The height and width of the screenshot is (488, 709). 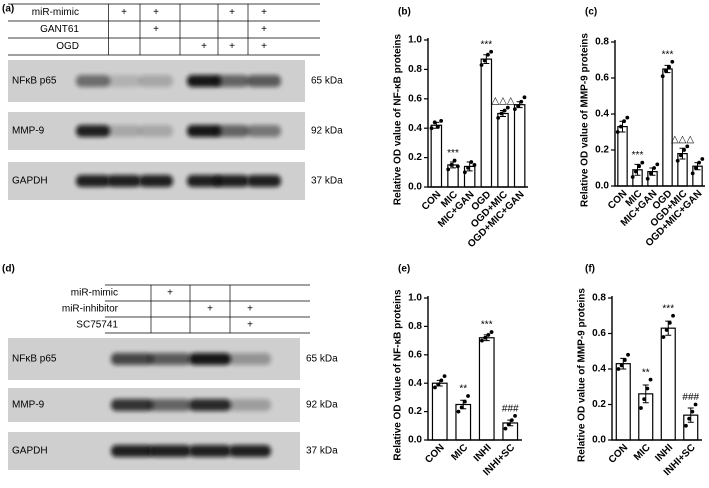 What do you see at coordinates (404, 269) in the screenshot?
I see `panel-label: (e)` at bounding box center [404, 269].